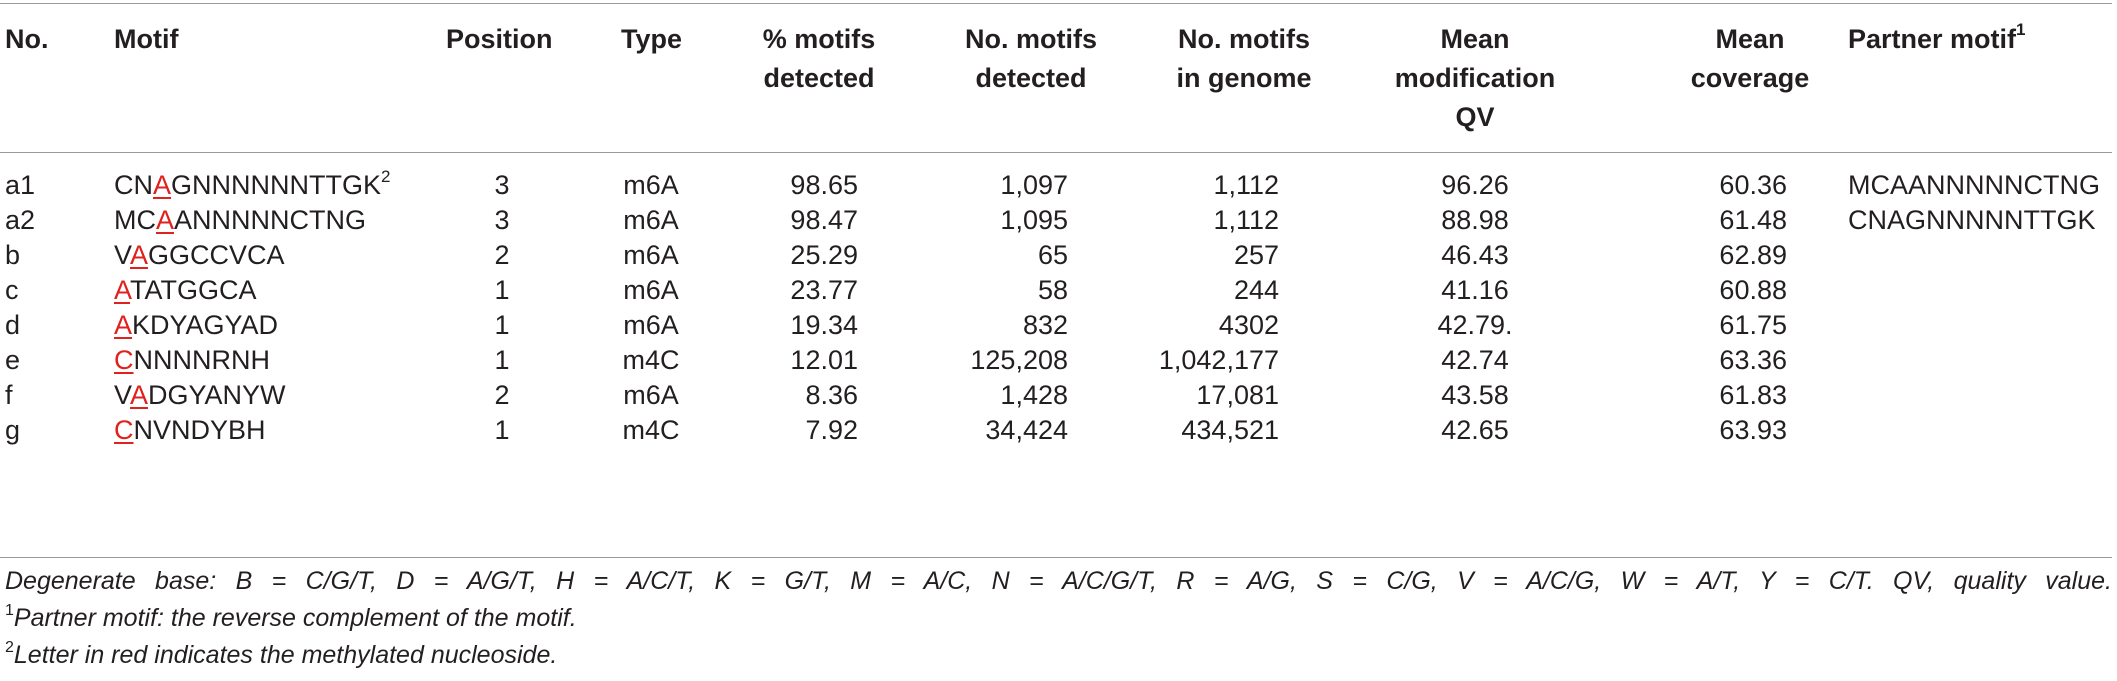 Image resolution: width=2117 pixels, height=681 pixels. I want to click on cell-no: a1, so click(20, 185).